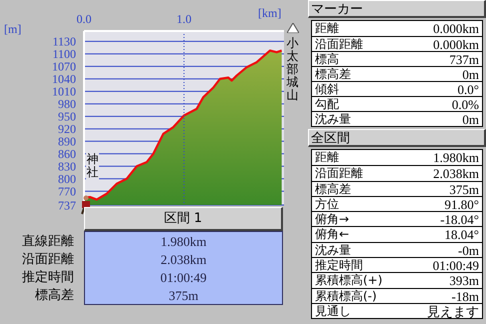 Image resolution: width=486 pixels, height=324 pixels. Describe the element at coordinates (67, 167) in the screenshot. I see `y-tick-label: 830` at that location.